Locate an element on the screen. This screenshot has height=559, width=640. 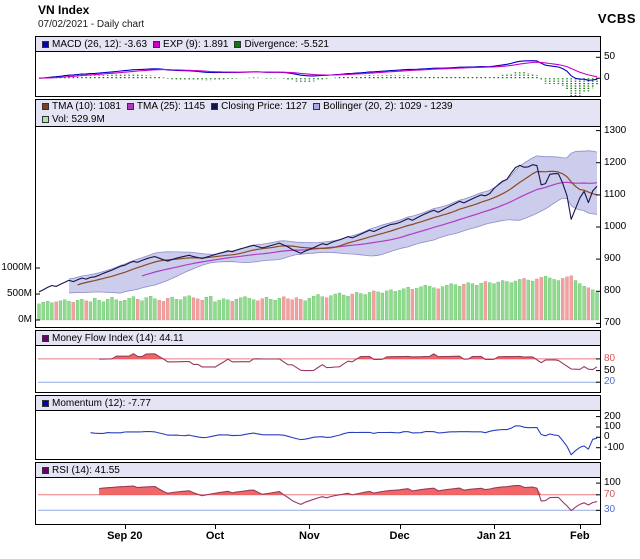
macd-legend-item: MACD (26, 12): -3.63 is located at coordinates (94, 44).